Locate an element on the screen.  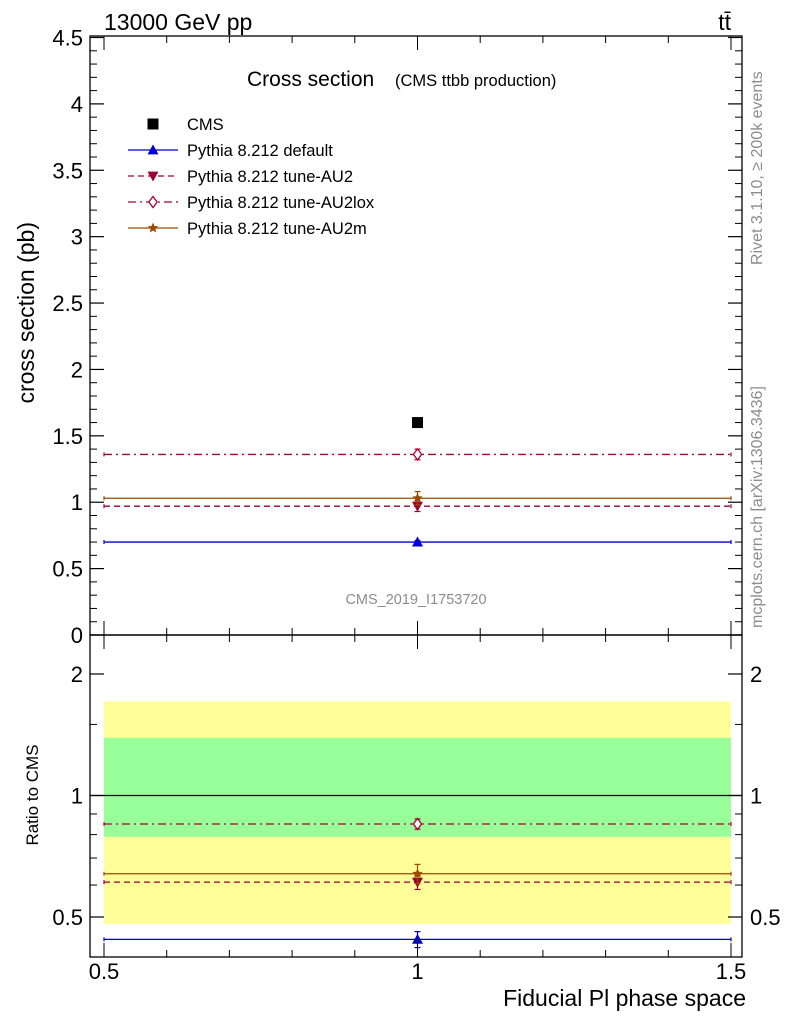
ratio-series-pythia-8-212-tune-au2lox is located at coordinates (417, 824).